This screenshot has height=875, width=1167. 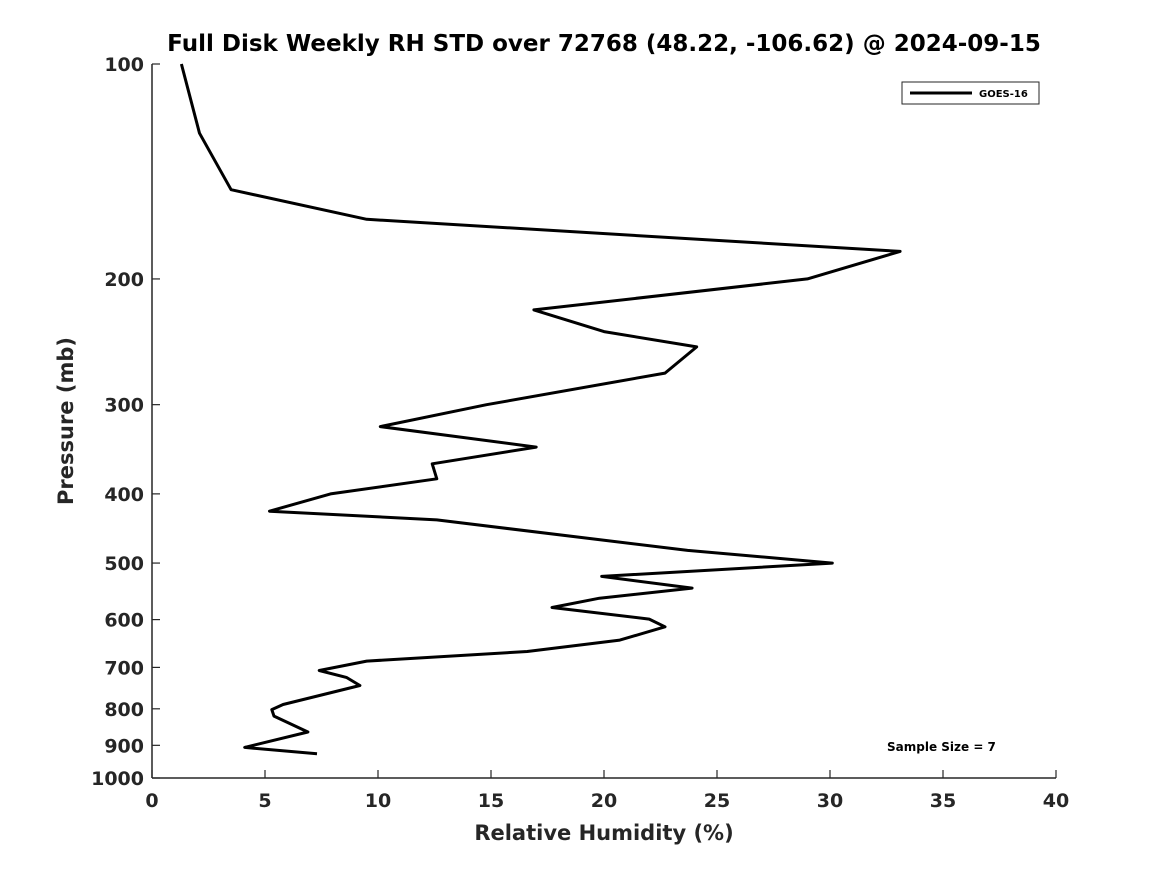 What do you see at coordinates (943, 801) in the screenshot?
I see `x-tick-label: 35` at bounding box center [943, 801].